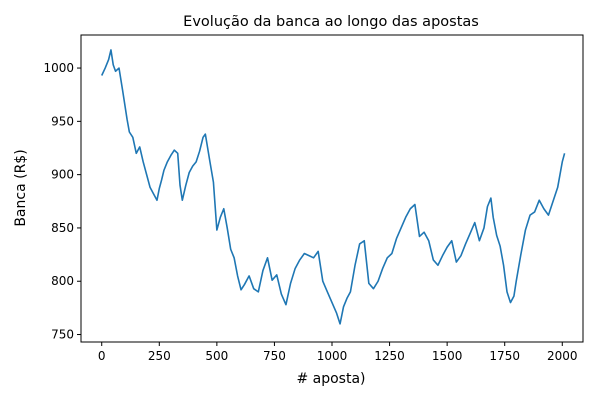 Image resolution: width=600 pixels, height=400 pixels. Describe the element at coordinates (216, 356) in the screenshot. I see `x-tick-label: 500` at that location.